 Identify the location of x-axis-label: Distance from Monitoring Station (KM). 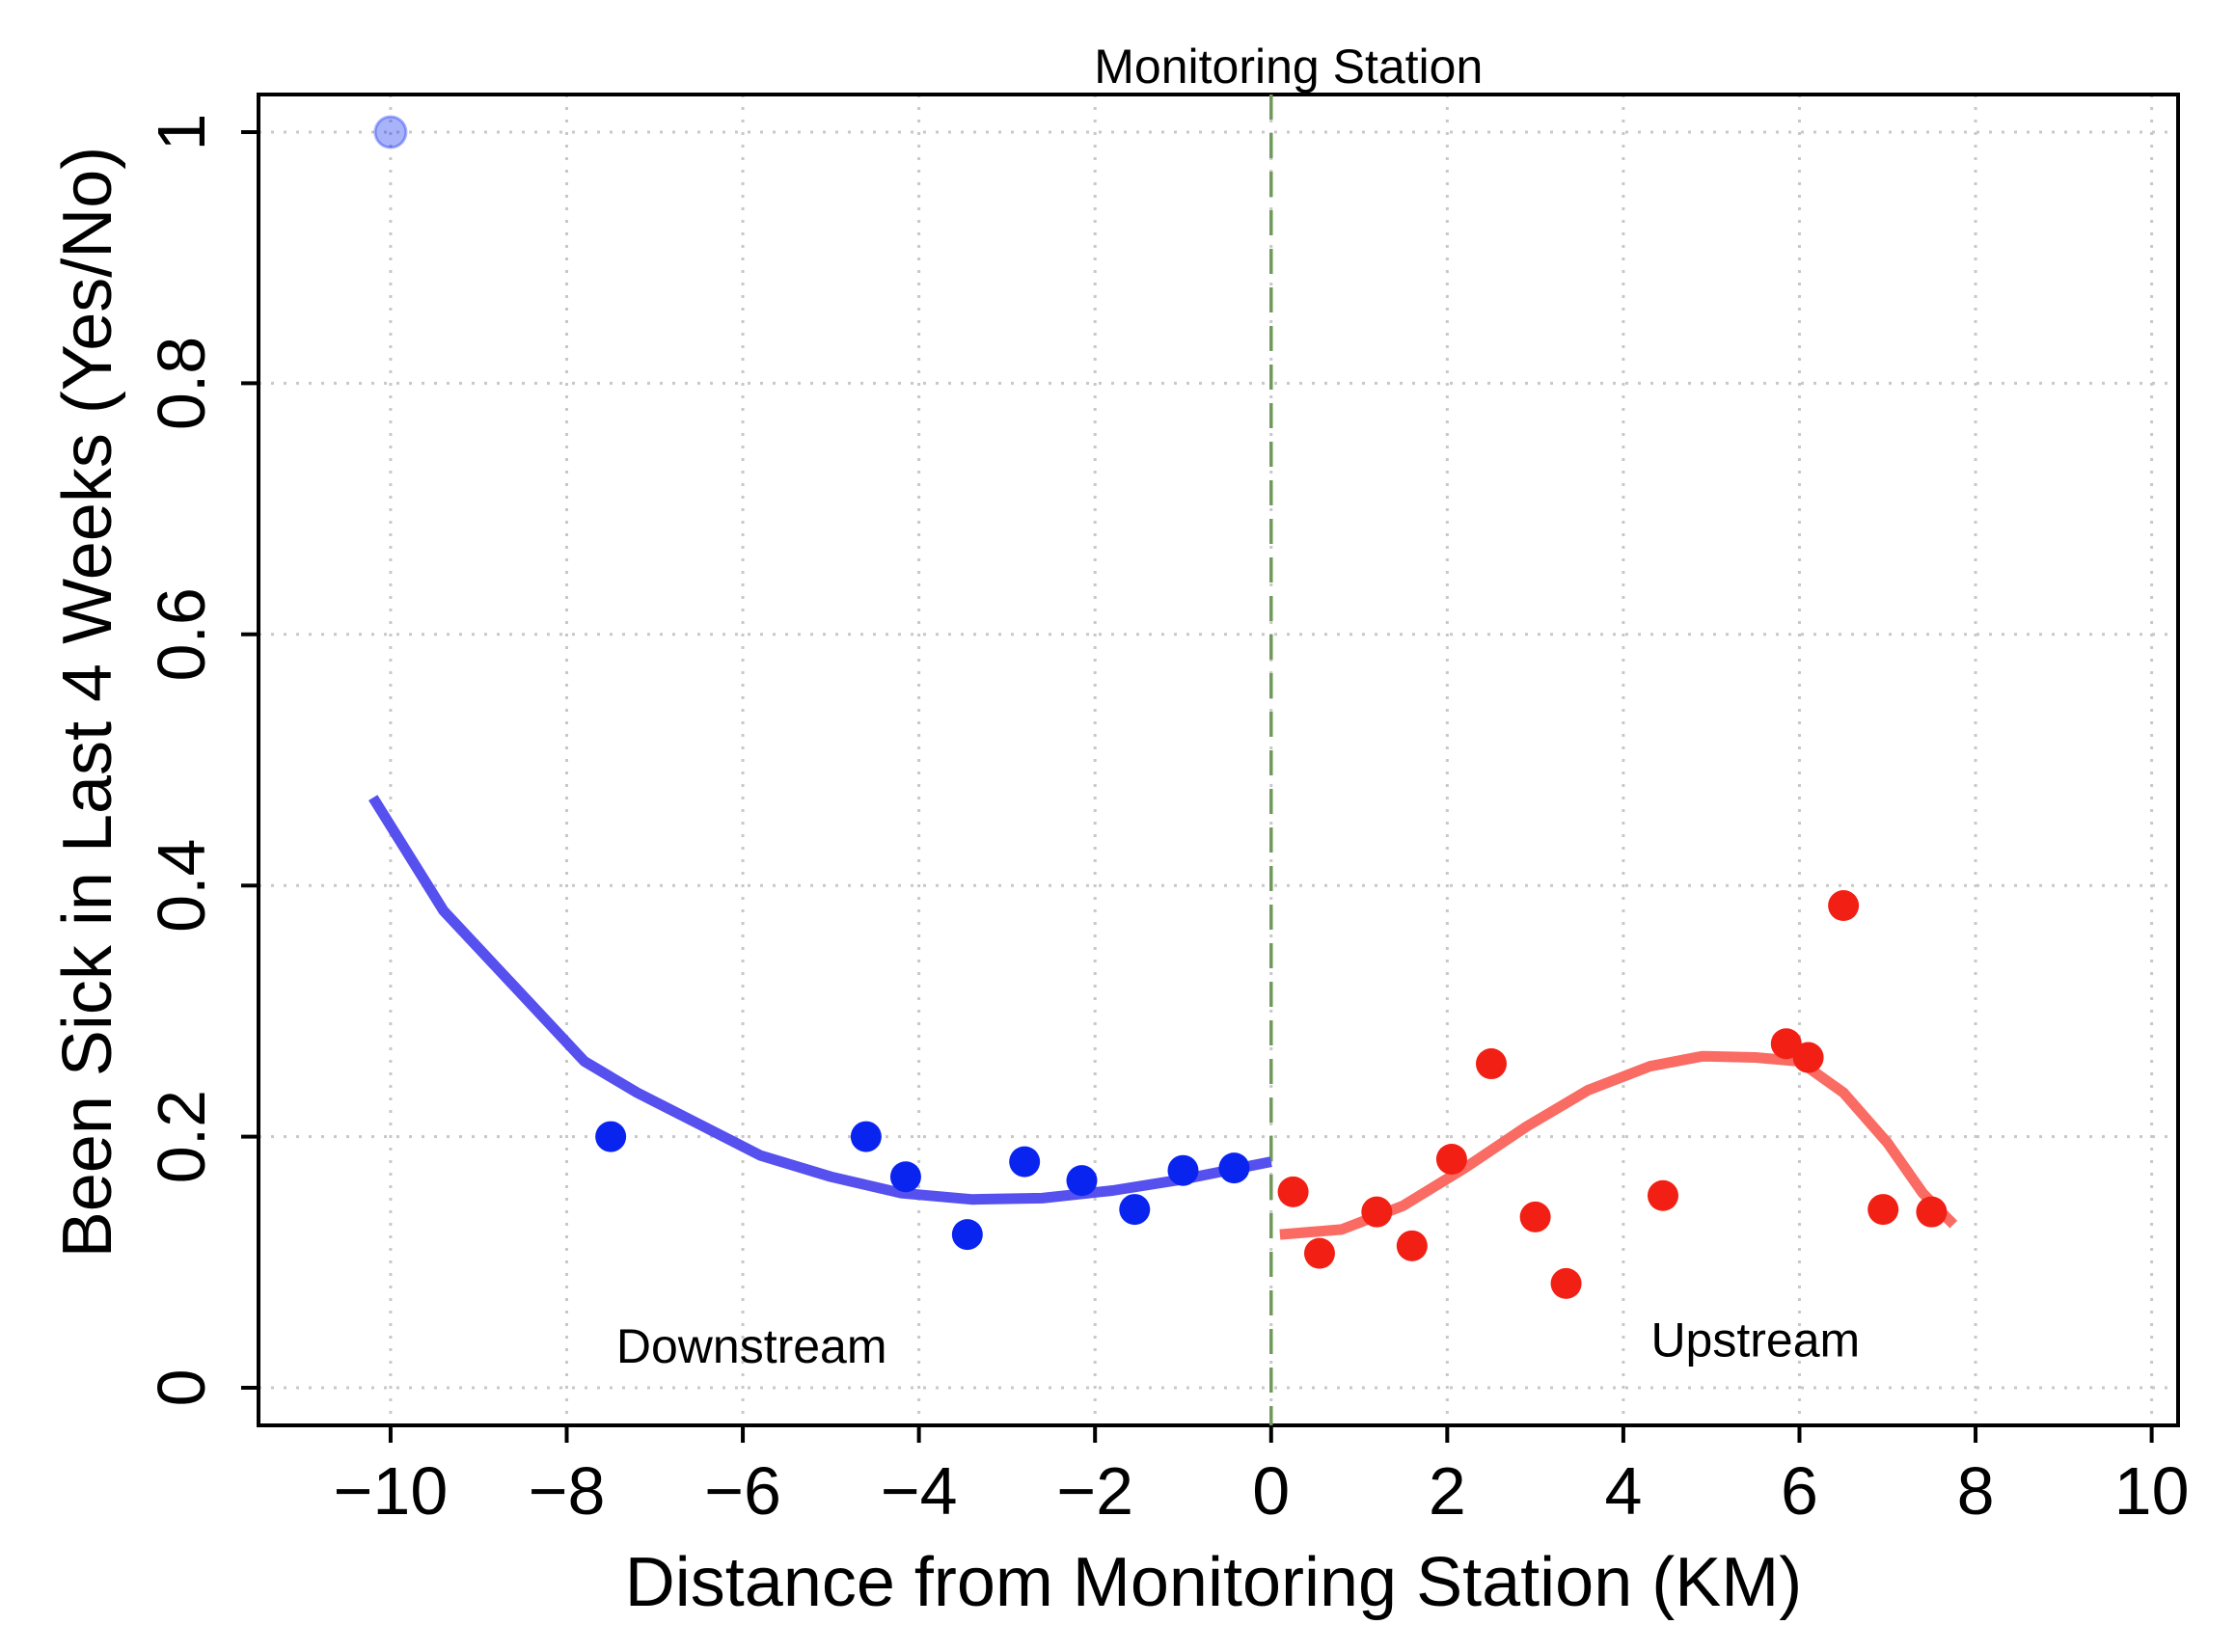
(1213, 1582).